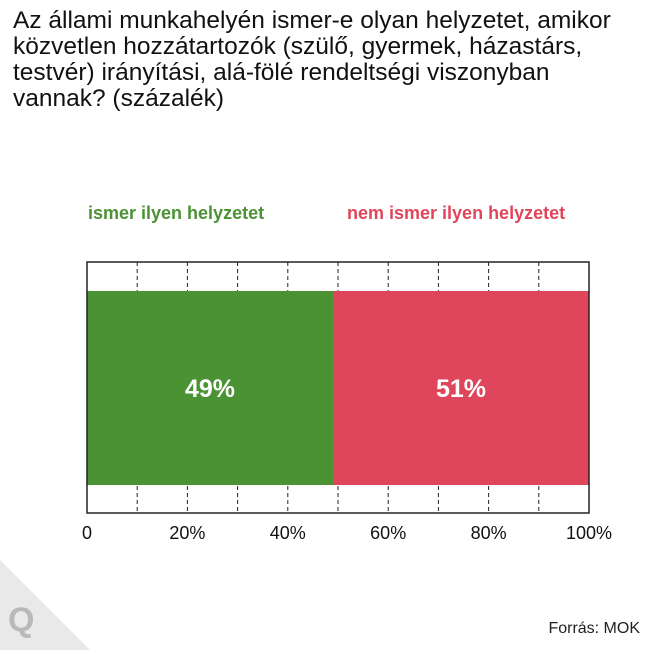 The height and width of the screenshot is (655, 650). I want to click on x-tick-label: 0, so click(87, 533).